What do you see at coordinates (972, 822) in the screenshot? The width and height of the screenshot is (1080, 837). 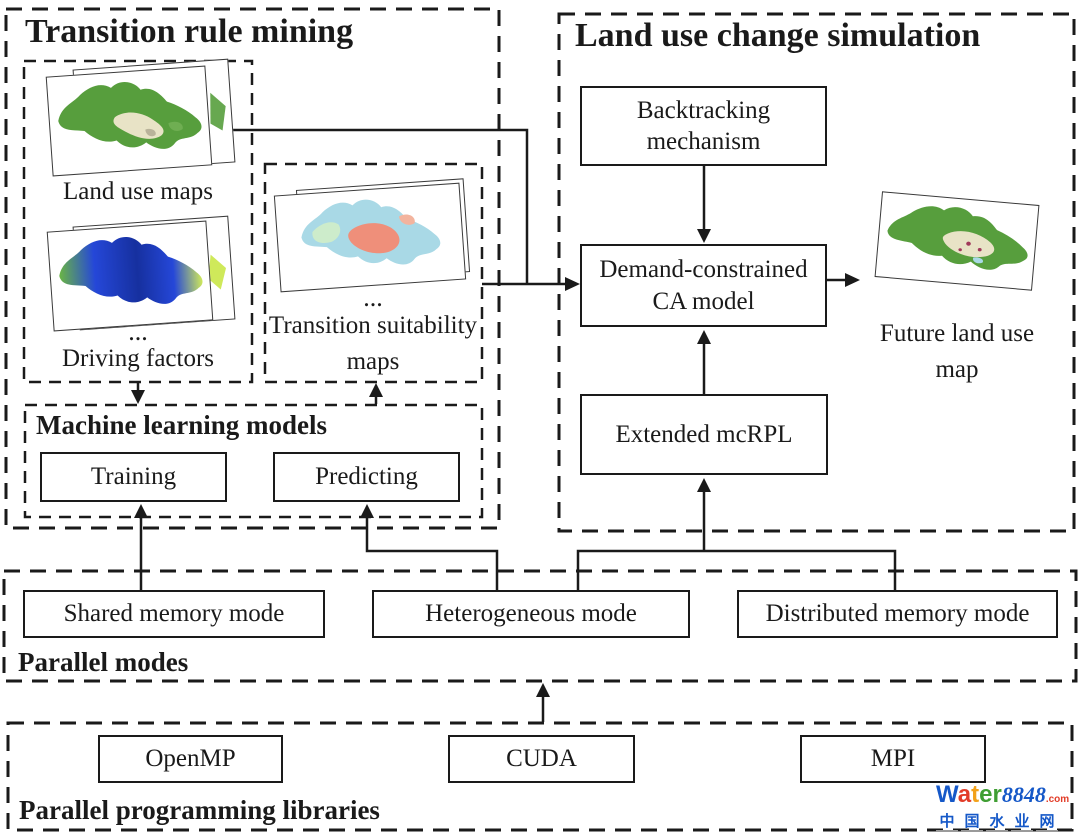 I see `watermark-cn-char: 国` at bounding box center [972, 822].